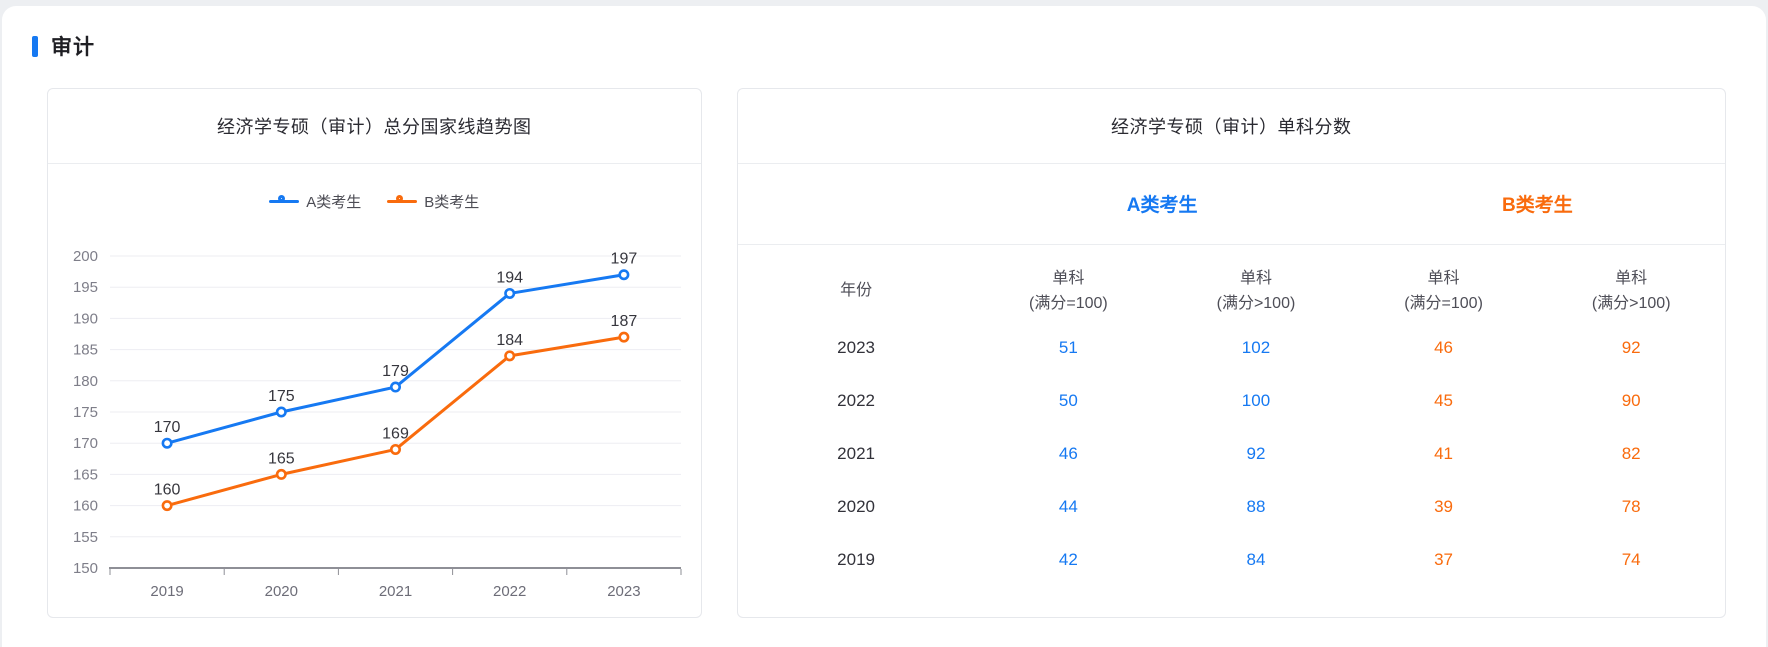 This screenshot has width=1768, height=647. I want to click on year-cell: 2023, so click(856, 347).